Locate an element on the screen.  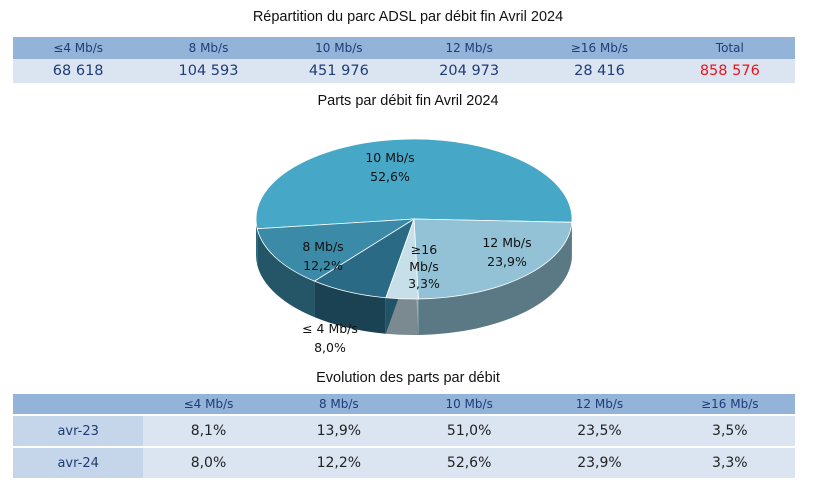
value-cell: 68 618 is located at coordinates (78, 71).